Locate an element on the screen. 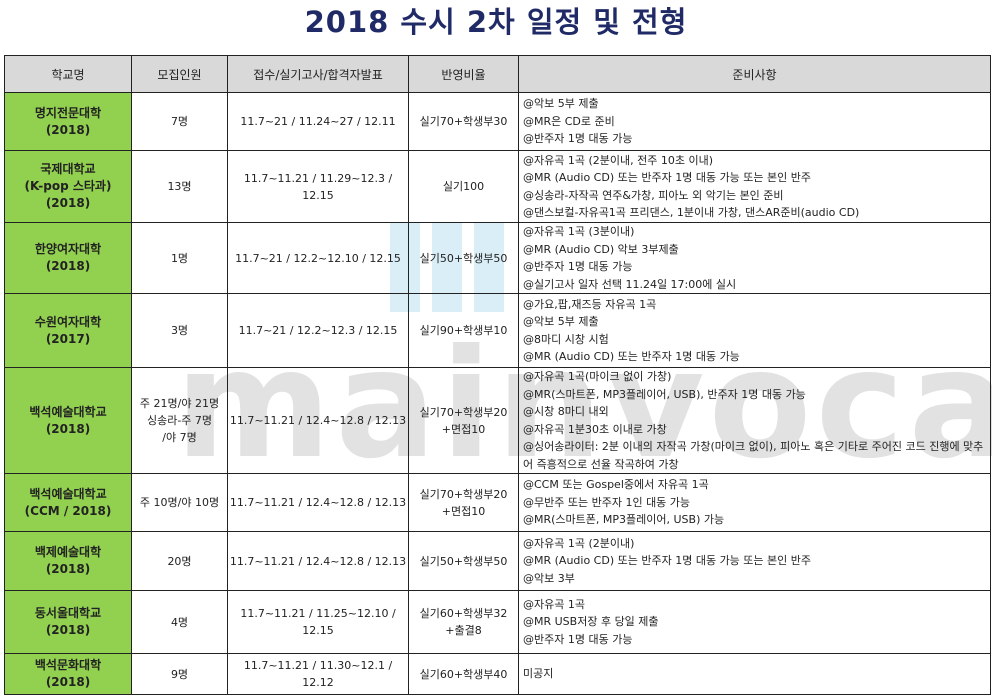 This screenshot has width=992, height=696. quota-line: 9명 is located at coordinates (179, 674).